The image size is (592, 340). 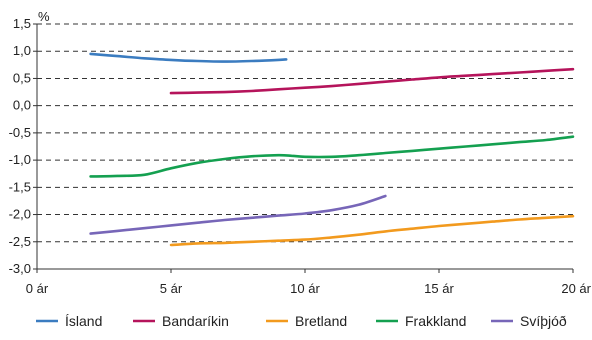 What do you see at coordinates (22, 105) in the screenshot?
I see `y-tick-label: 0,0` at bounding box center [22, 105].